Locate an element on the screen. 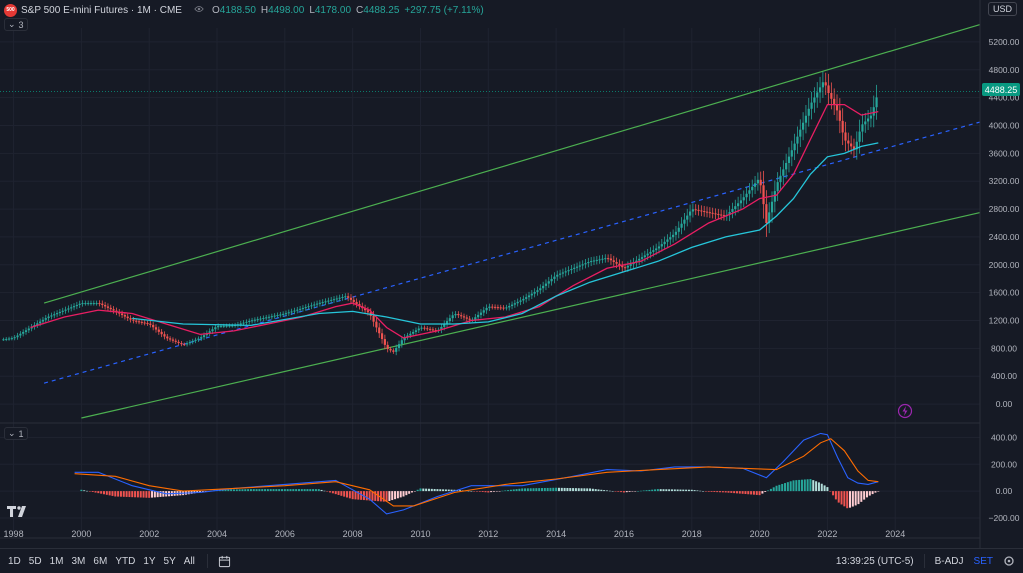  time-tick-label: 2024 is located at coordinates (895, 534).